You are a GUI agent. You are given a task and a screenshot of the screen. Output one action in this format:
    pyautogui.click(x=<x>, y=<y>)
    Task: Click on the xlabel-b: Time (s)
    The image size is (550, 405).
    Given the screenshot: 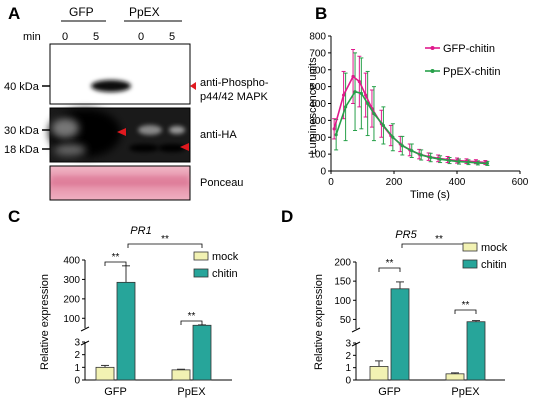 What is the action you would take?
    pyautogui.click(x=430, y=195)
    